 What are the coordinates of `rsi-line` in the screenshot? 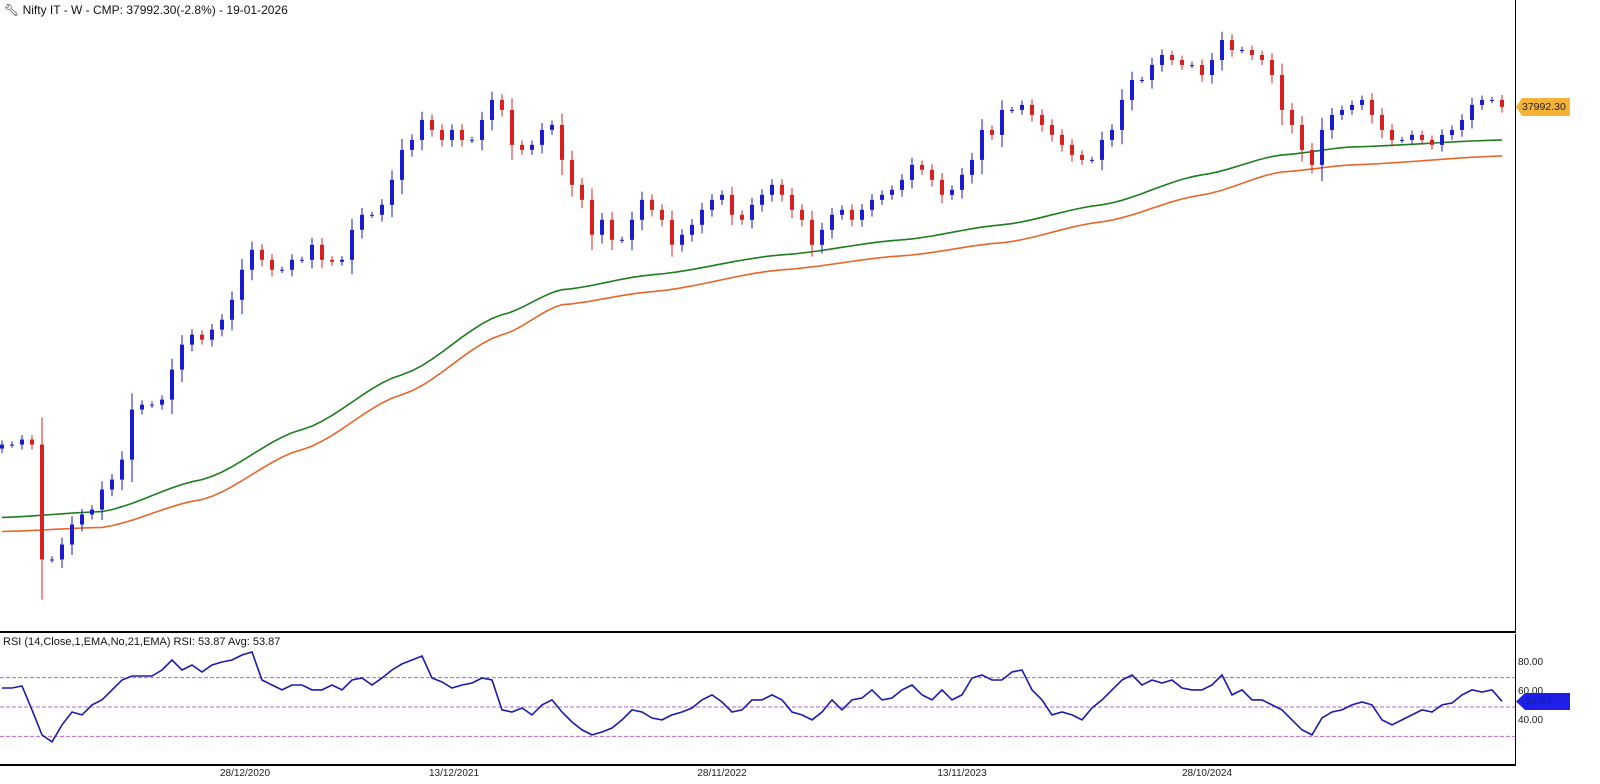 It's located at (752, 697).